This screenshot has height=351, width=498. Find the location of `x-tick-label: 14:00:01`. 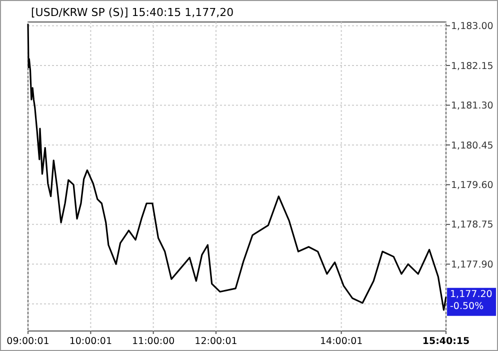

x-tick-label: 14:00:01 is located at coordinates (341, 341).